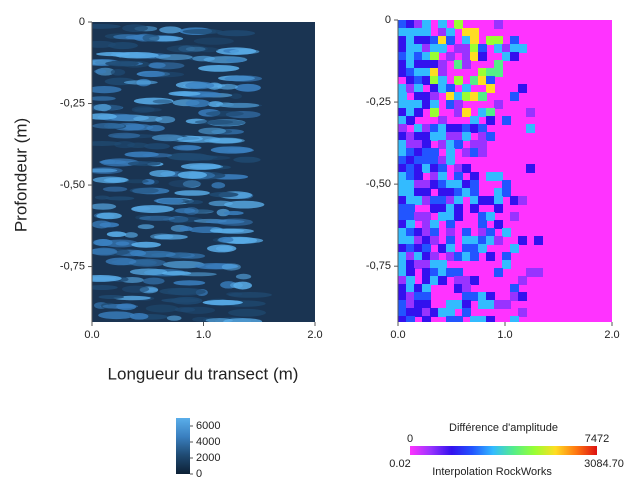  I want to click on colorbar, so click(503, 450).